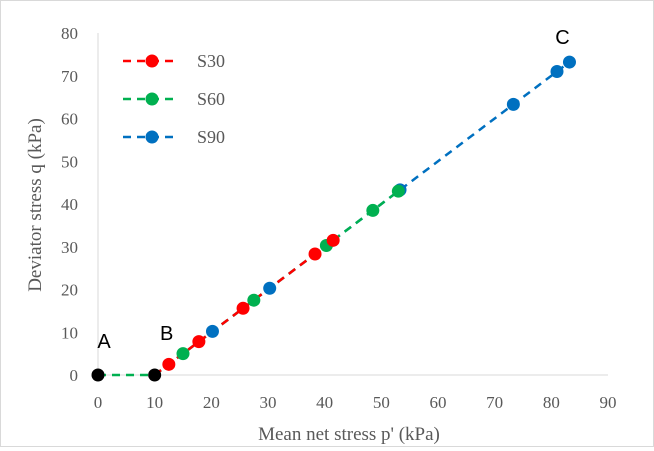  Describe the element at coordinates (608, 402) in the screenshot. I see `x-tick-label: 90` at that location.